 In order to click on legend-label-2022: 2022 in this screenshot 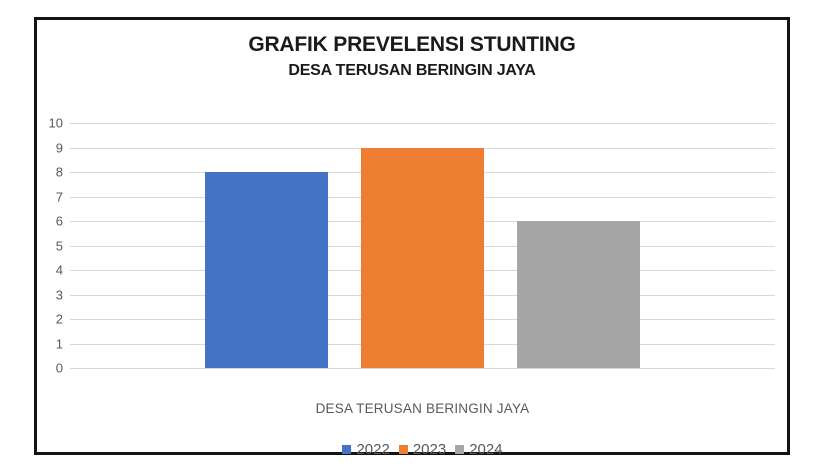, I will do `click(373, 449)`.